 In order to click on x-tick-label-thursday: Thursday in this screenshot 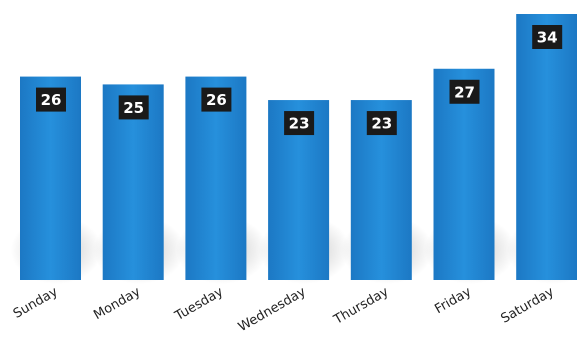, I will do `click(361, 306)`.